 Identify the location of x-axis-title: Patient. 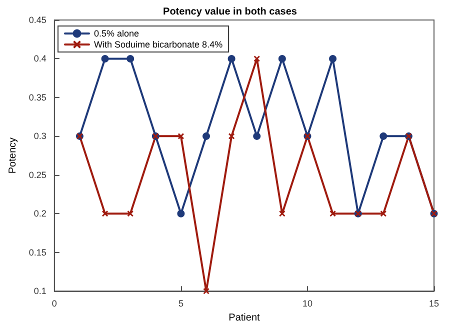
(244, 318).